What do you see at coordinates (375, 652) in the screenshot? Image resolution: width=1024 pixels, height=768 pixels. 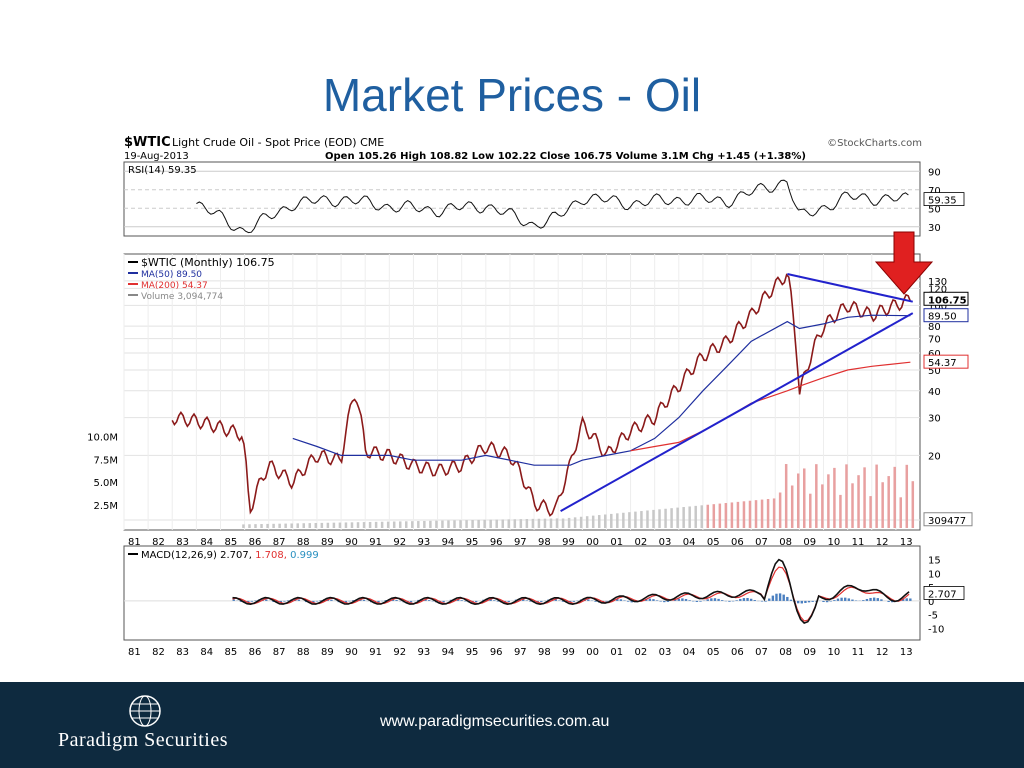 I see `x-axis-year-label-bottom: 91` at bounding box center [375, 652].